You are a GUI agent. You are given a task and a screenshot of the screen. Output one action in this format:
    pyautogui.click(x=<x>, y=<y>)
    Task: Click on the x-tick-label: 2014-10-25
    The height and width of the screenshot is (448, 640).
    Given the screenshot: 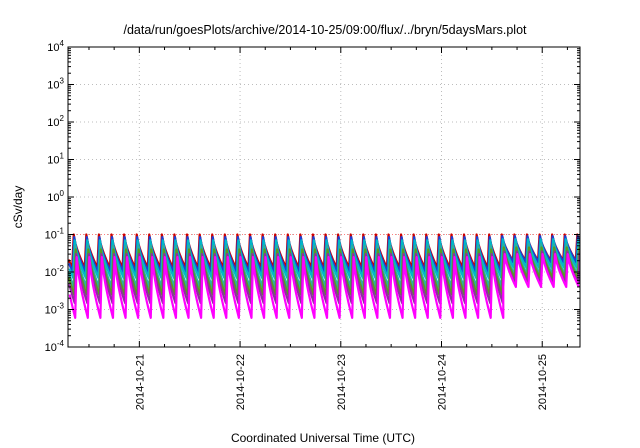 What is the action you would take?
    pyautogui.click(x=543, y=382)
    